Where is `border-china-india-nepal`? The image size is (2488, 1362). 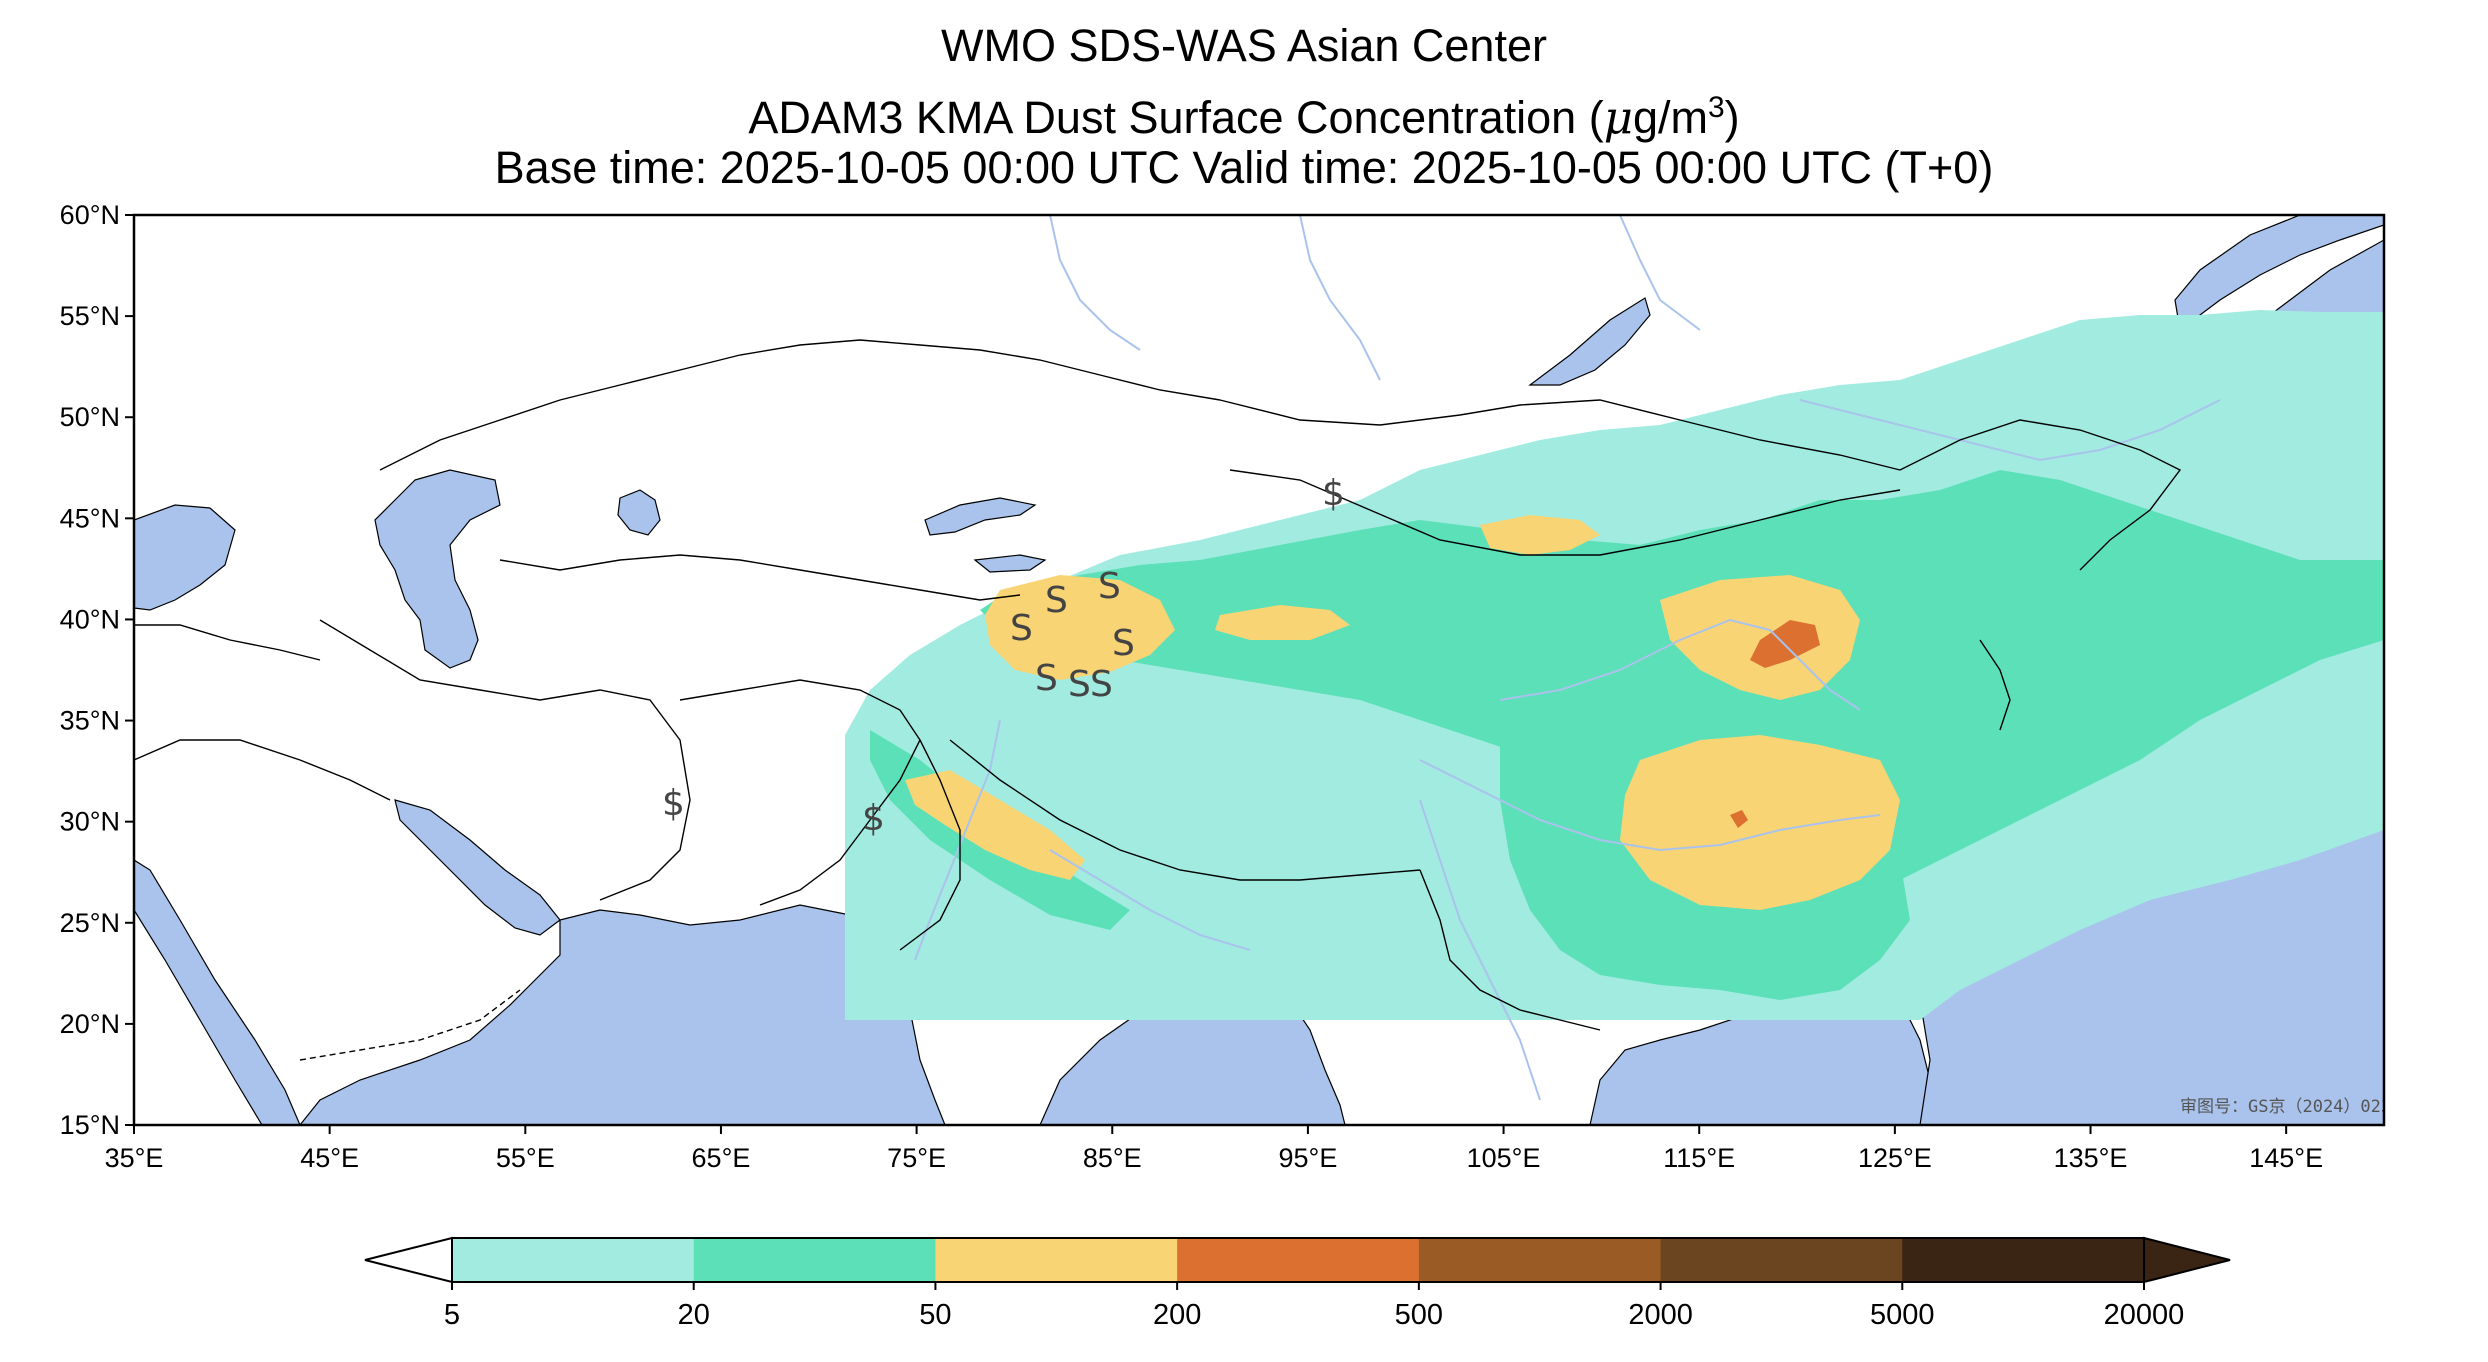
border-china-india-nepal is located at coordinates (1185, 810).